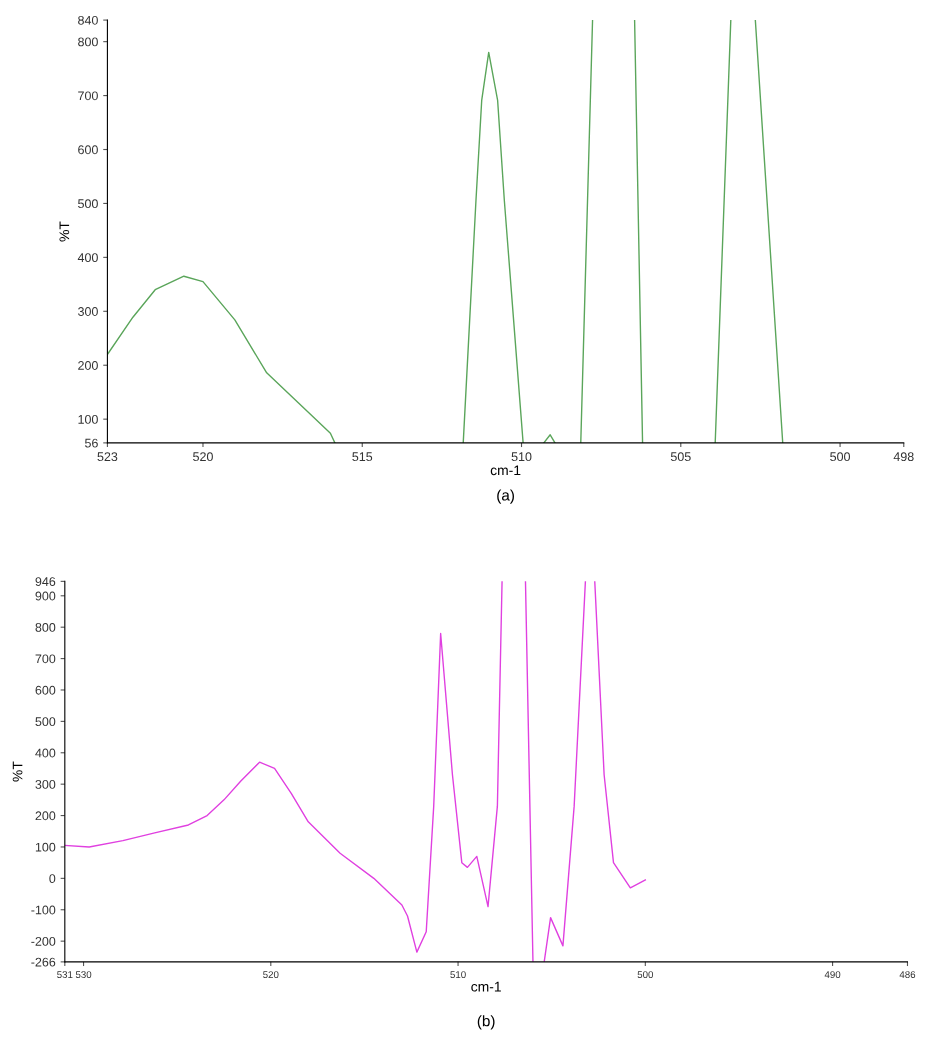 The height and width of the screenshot is (1057, 926). Describe the element at coordinates (362, 457) in the screenshot. I see `x-tick-label: 515` at that location.